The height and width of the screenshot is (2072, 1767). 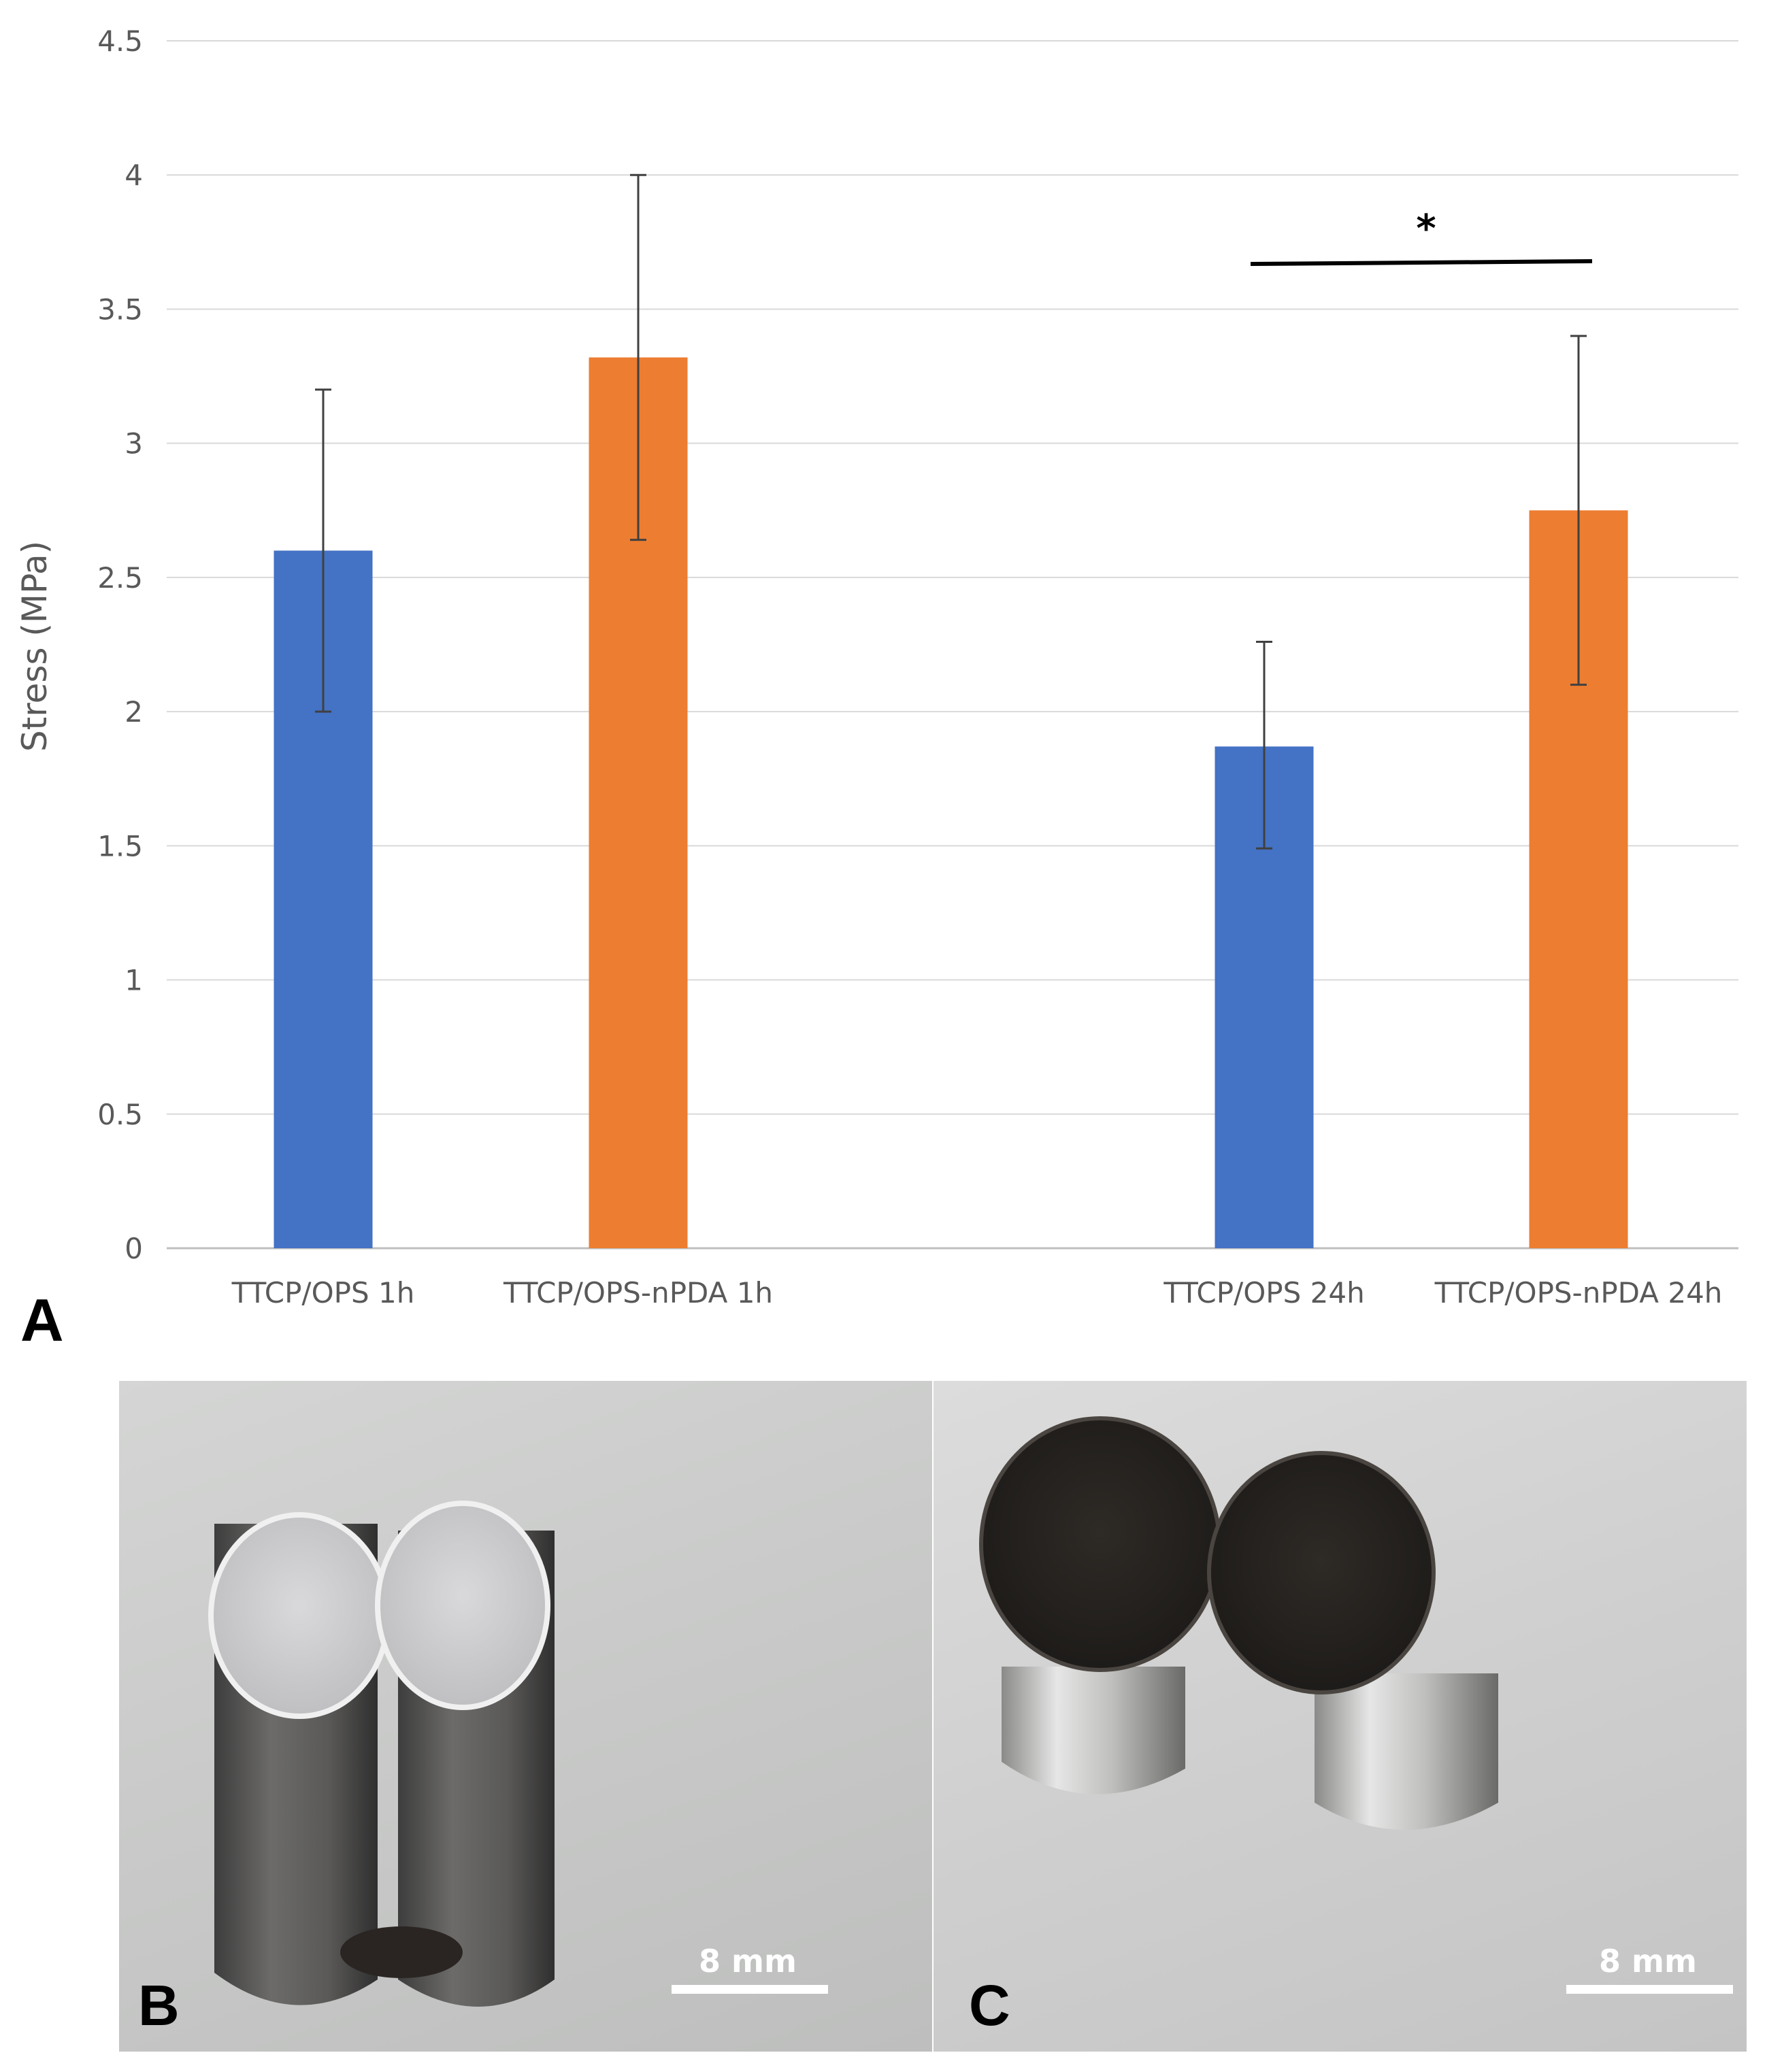 I want to click on photo-b-scale-label: 8 mm, so click(x=748, y=1961).